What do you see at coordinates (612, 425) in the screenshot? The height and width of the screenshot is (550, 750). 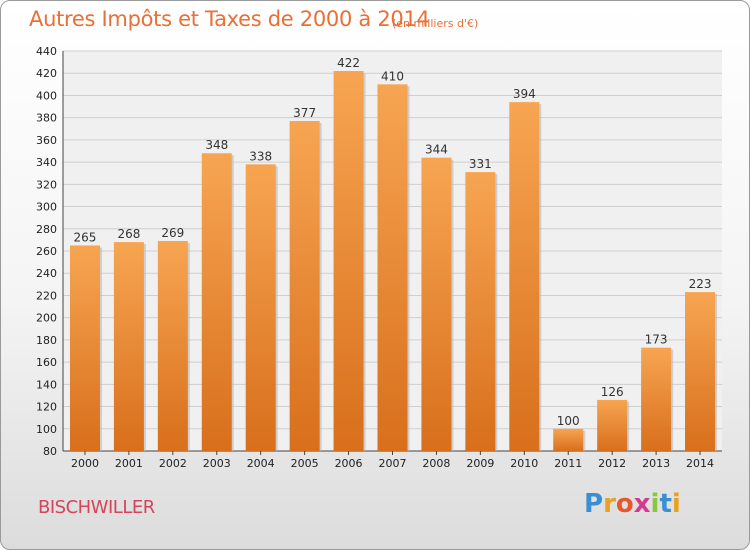 I see `bar-2012` at bounding box center [612, 425].